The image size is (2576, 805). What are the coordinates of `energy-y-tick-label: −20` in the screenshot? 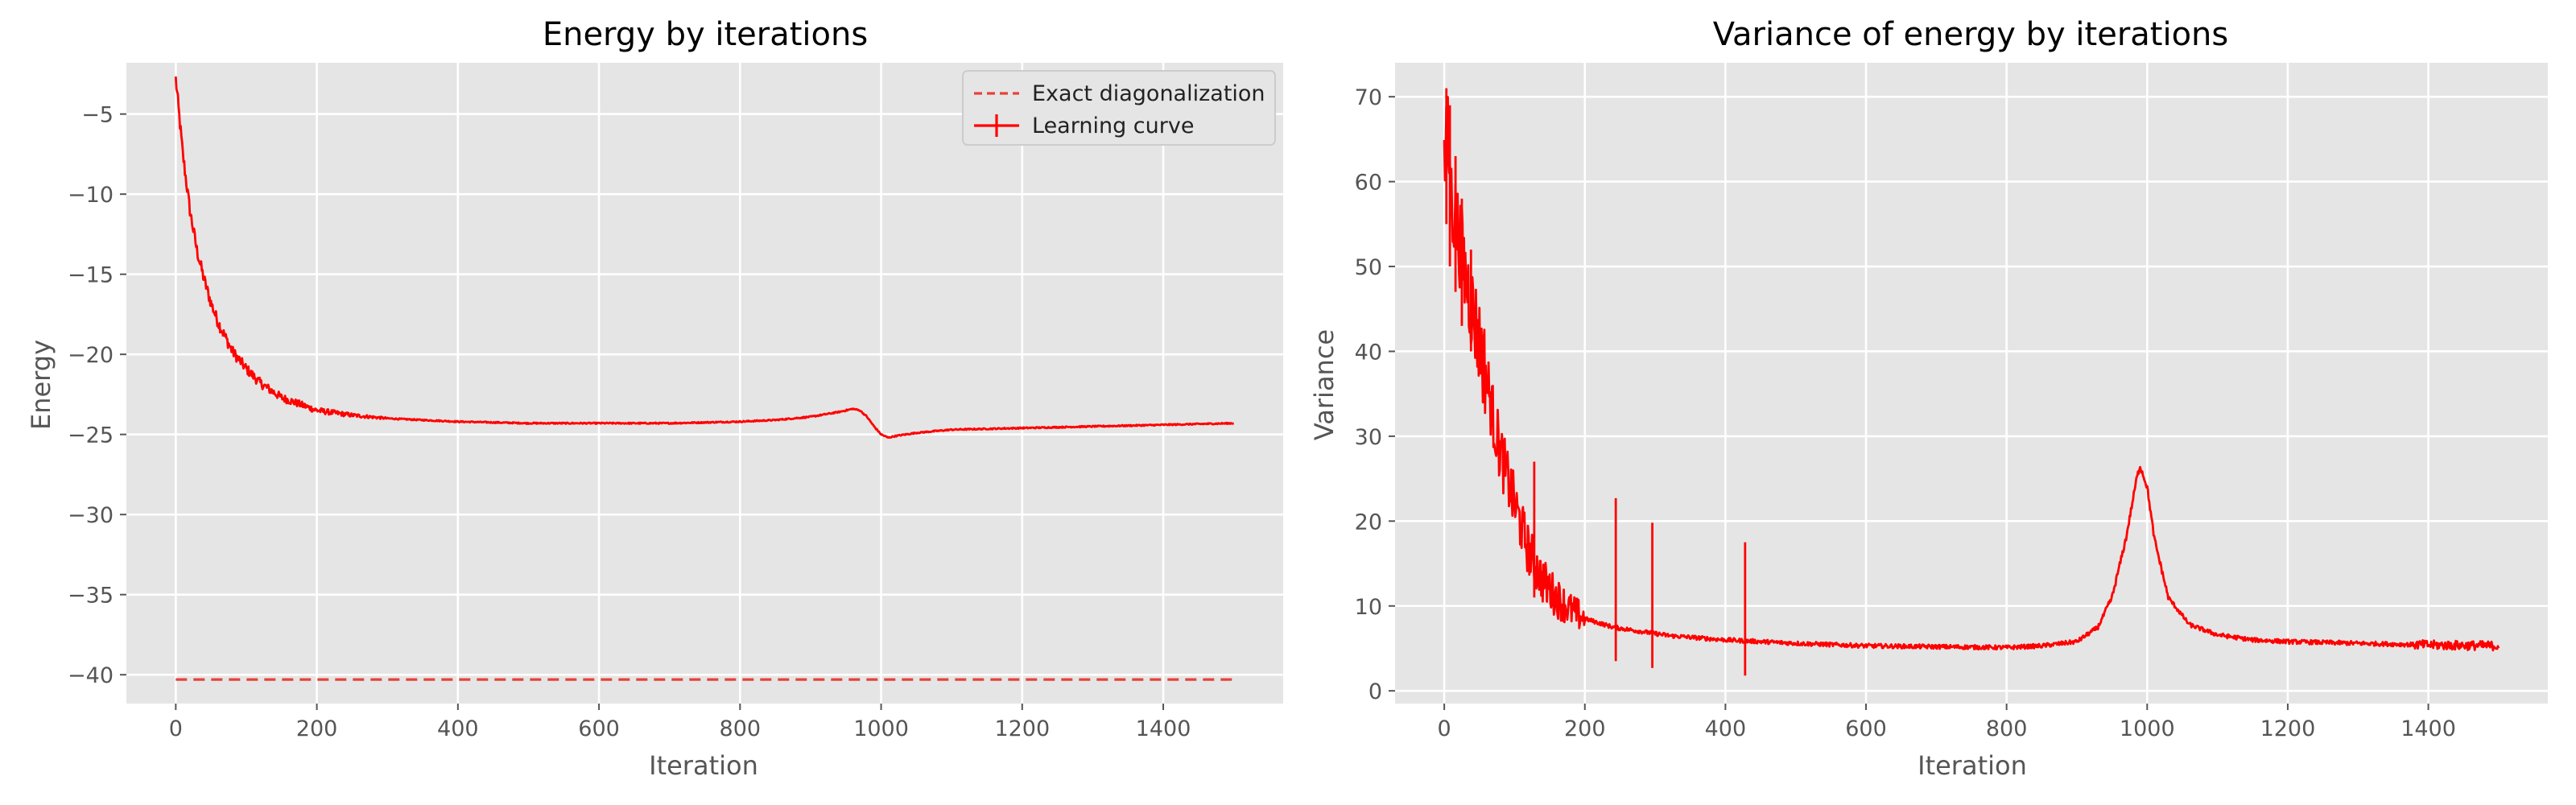 It's located at (91, 355).